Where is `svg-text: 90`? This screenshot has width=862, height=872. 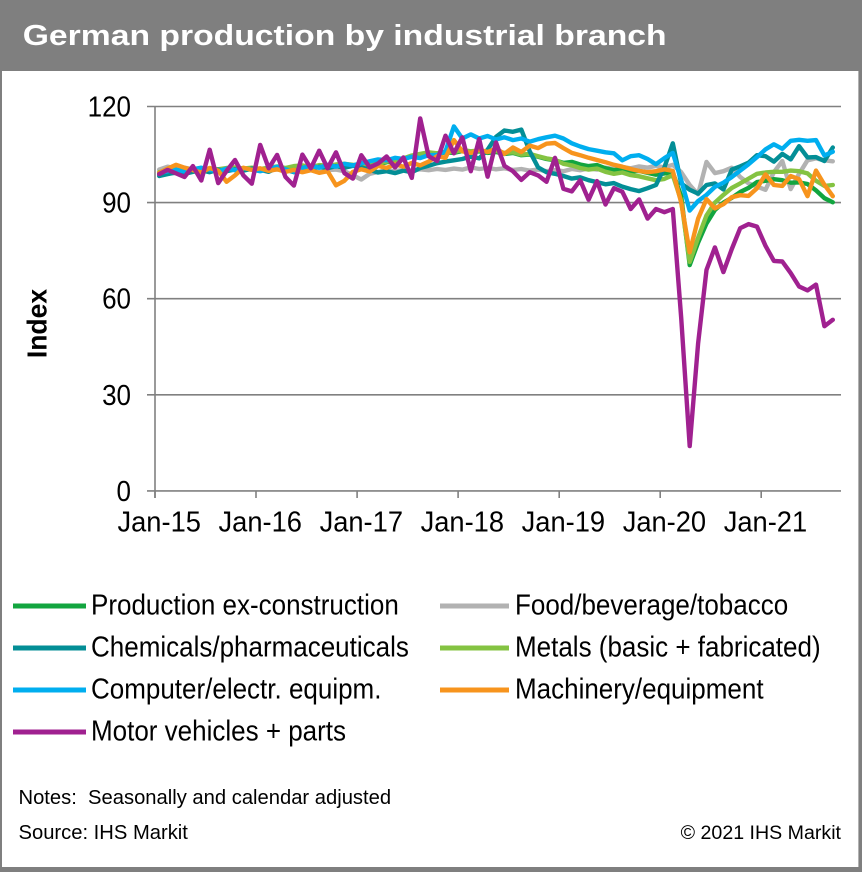 svg-text: 90 is located at coordinates (116, 202).